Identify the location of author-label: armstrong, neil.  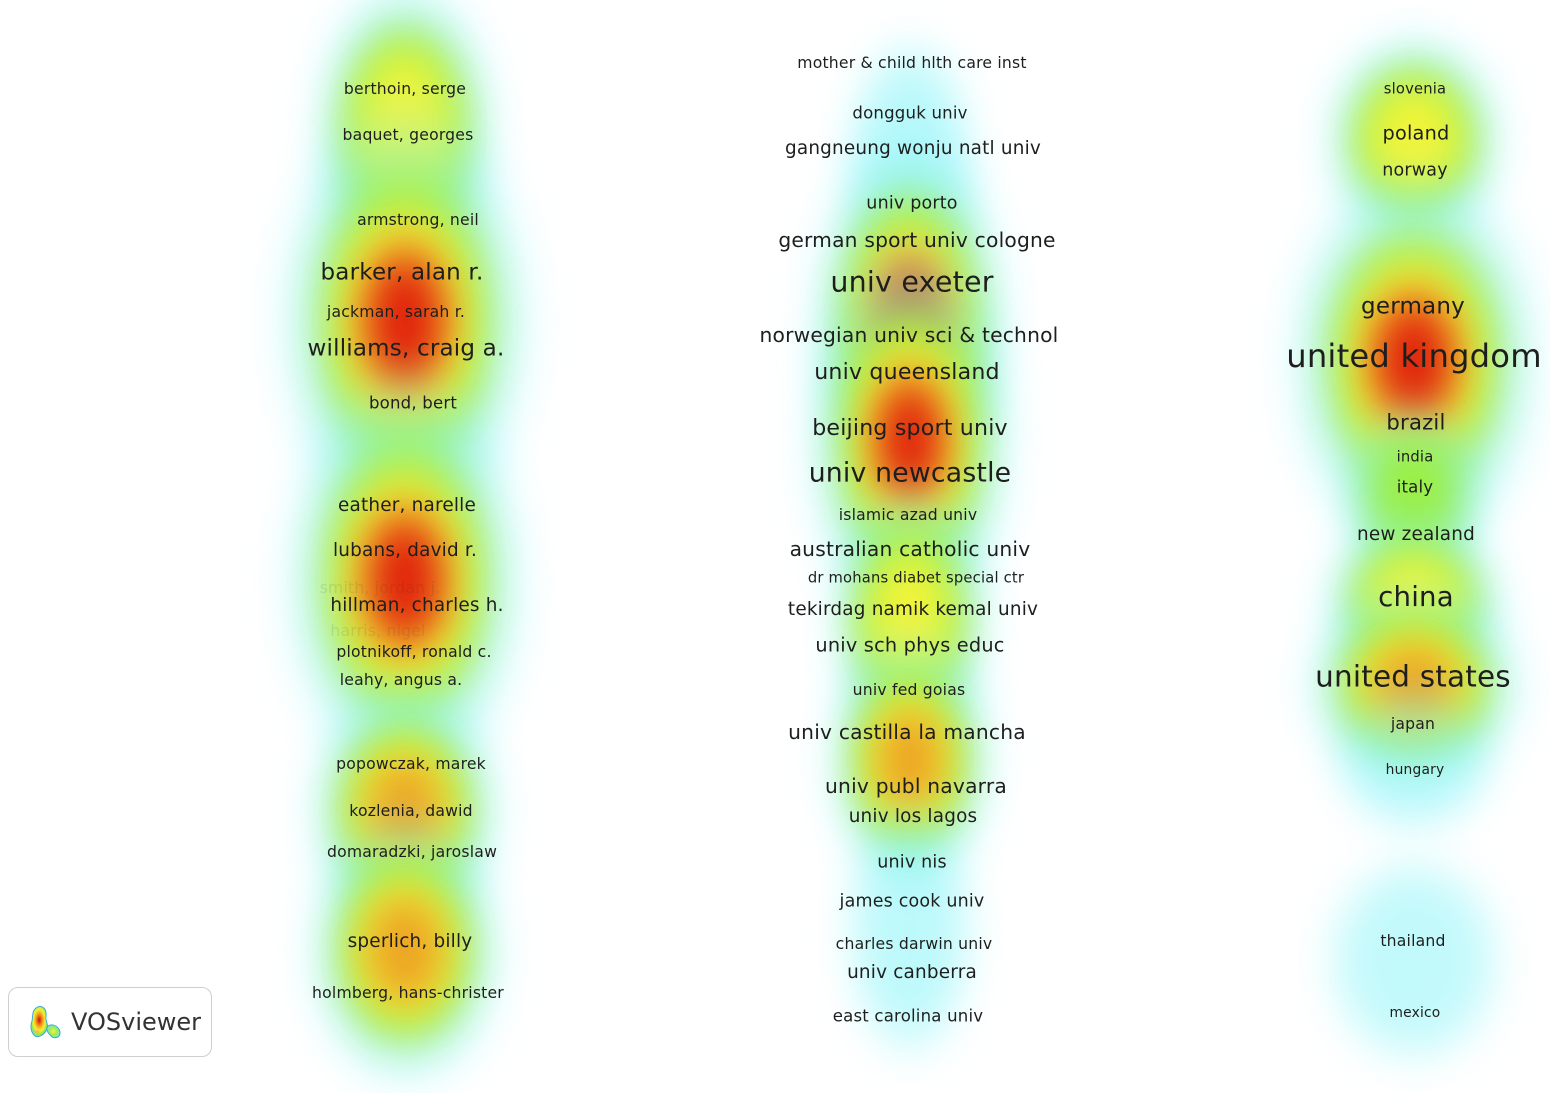
(418, 220).